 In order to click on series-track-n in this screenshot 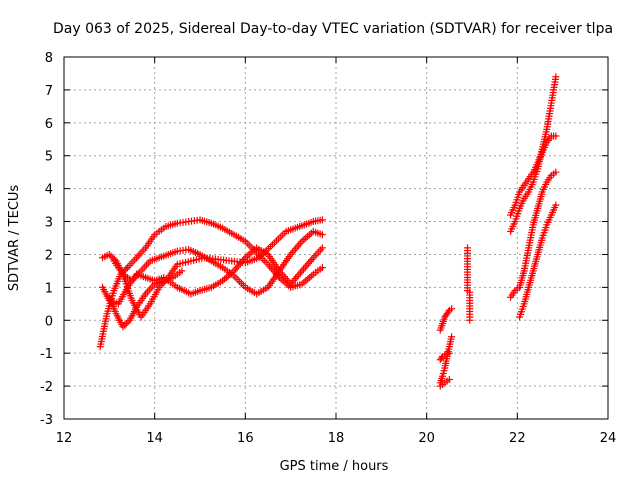, I will do `click(538, 261)`.